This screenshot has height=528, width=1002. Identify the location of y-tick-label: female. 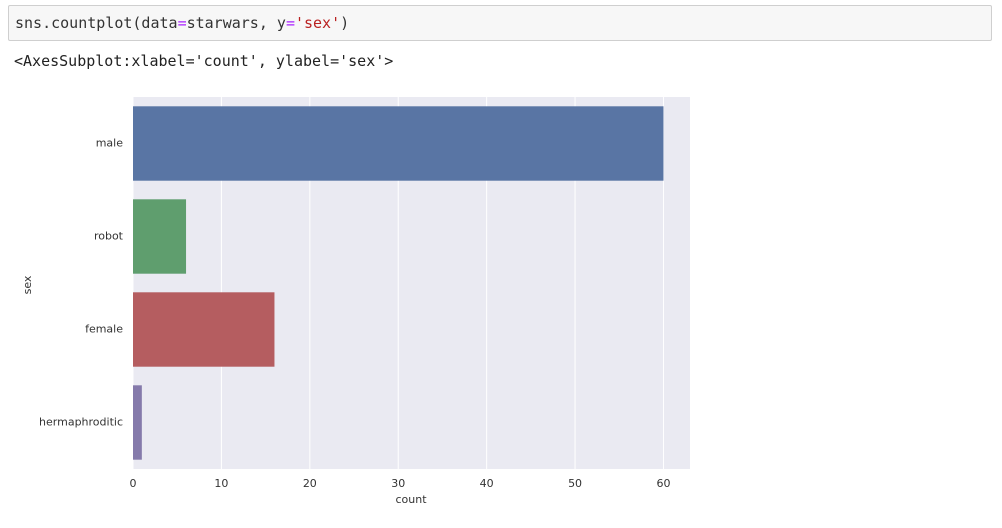
(104, 329).